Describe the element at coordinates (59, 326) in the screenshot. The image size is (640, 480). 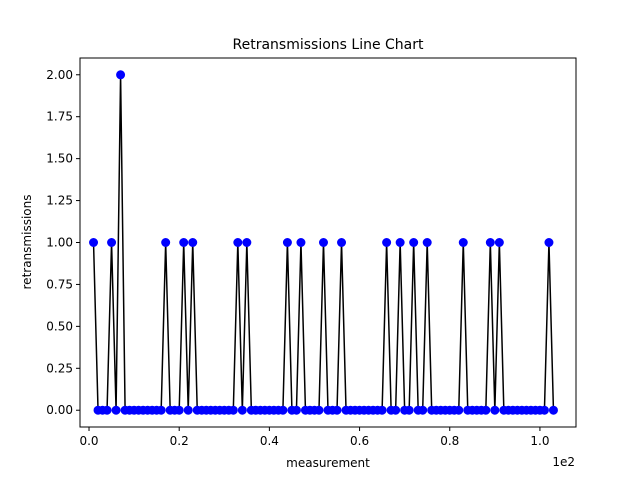
I see `y-tick-label: 0.50` at that location.